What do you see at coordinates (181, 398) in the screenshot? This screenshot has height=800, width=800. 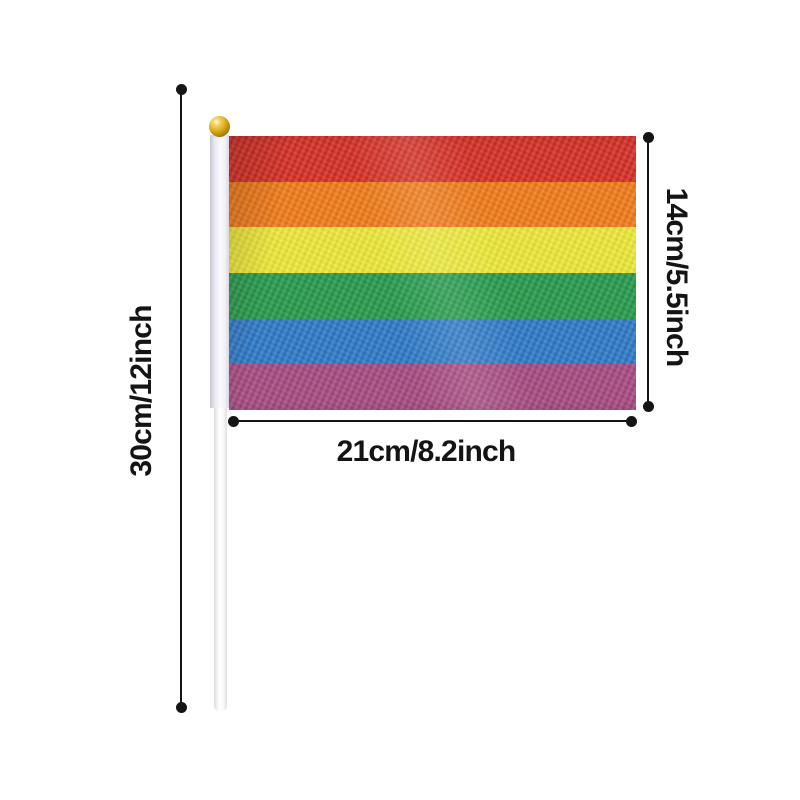 I see `pole-height-dimension-line` at bounding box center [181, 398].